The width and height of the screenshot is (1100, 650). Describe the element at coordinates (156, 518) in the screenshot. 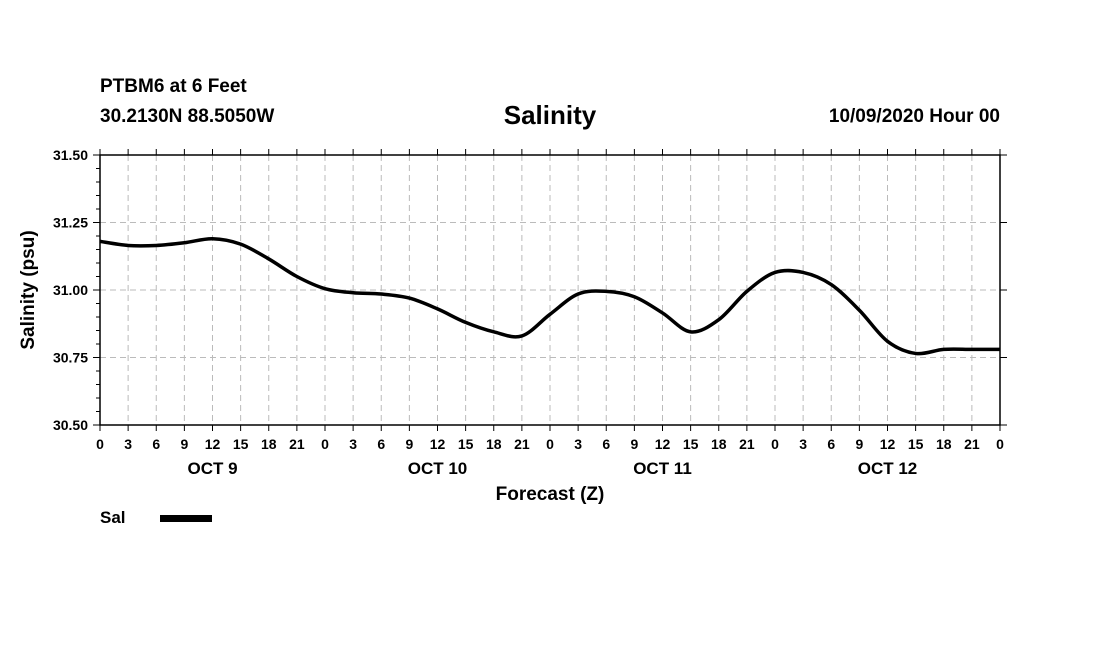

I see `legend: Sal` at that location.